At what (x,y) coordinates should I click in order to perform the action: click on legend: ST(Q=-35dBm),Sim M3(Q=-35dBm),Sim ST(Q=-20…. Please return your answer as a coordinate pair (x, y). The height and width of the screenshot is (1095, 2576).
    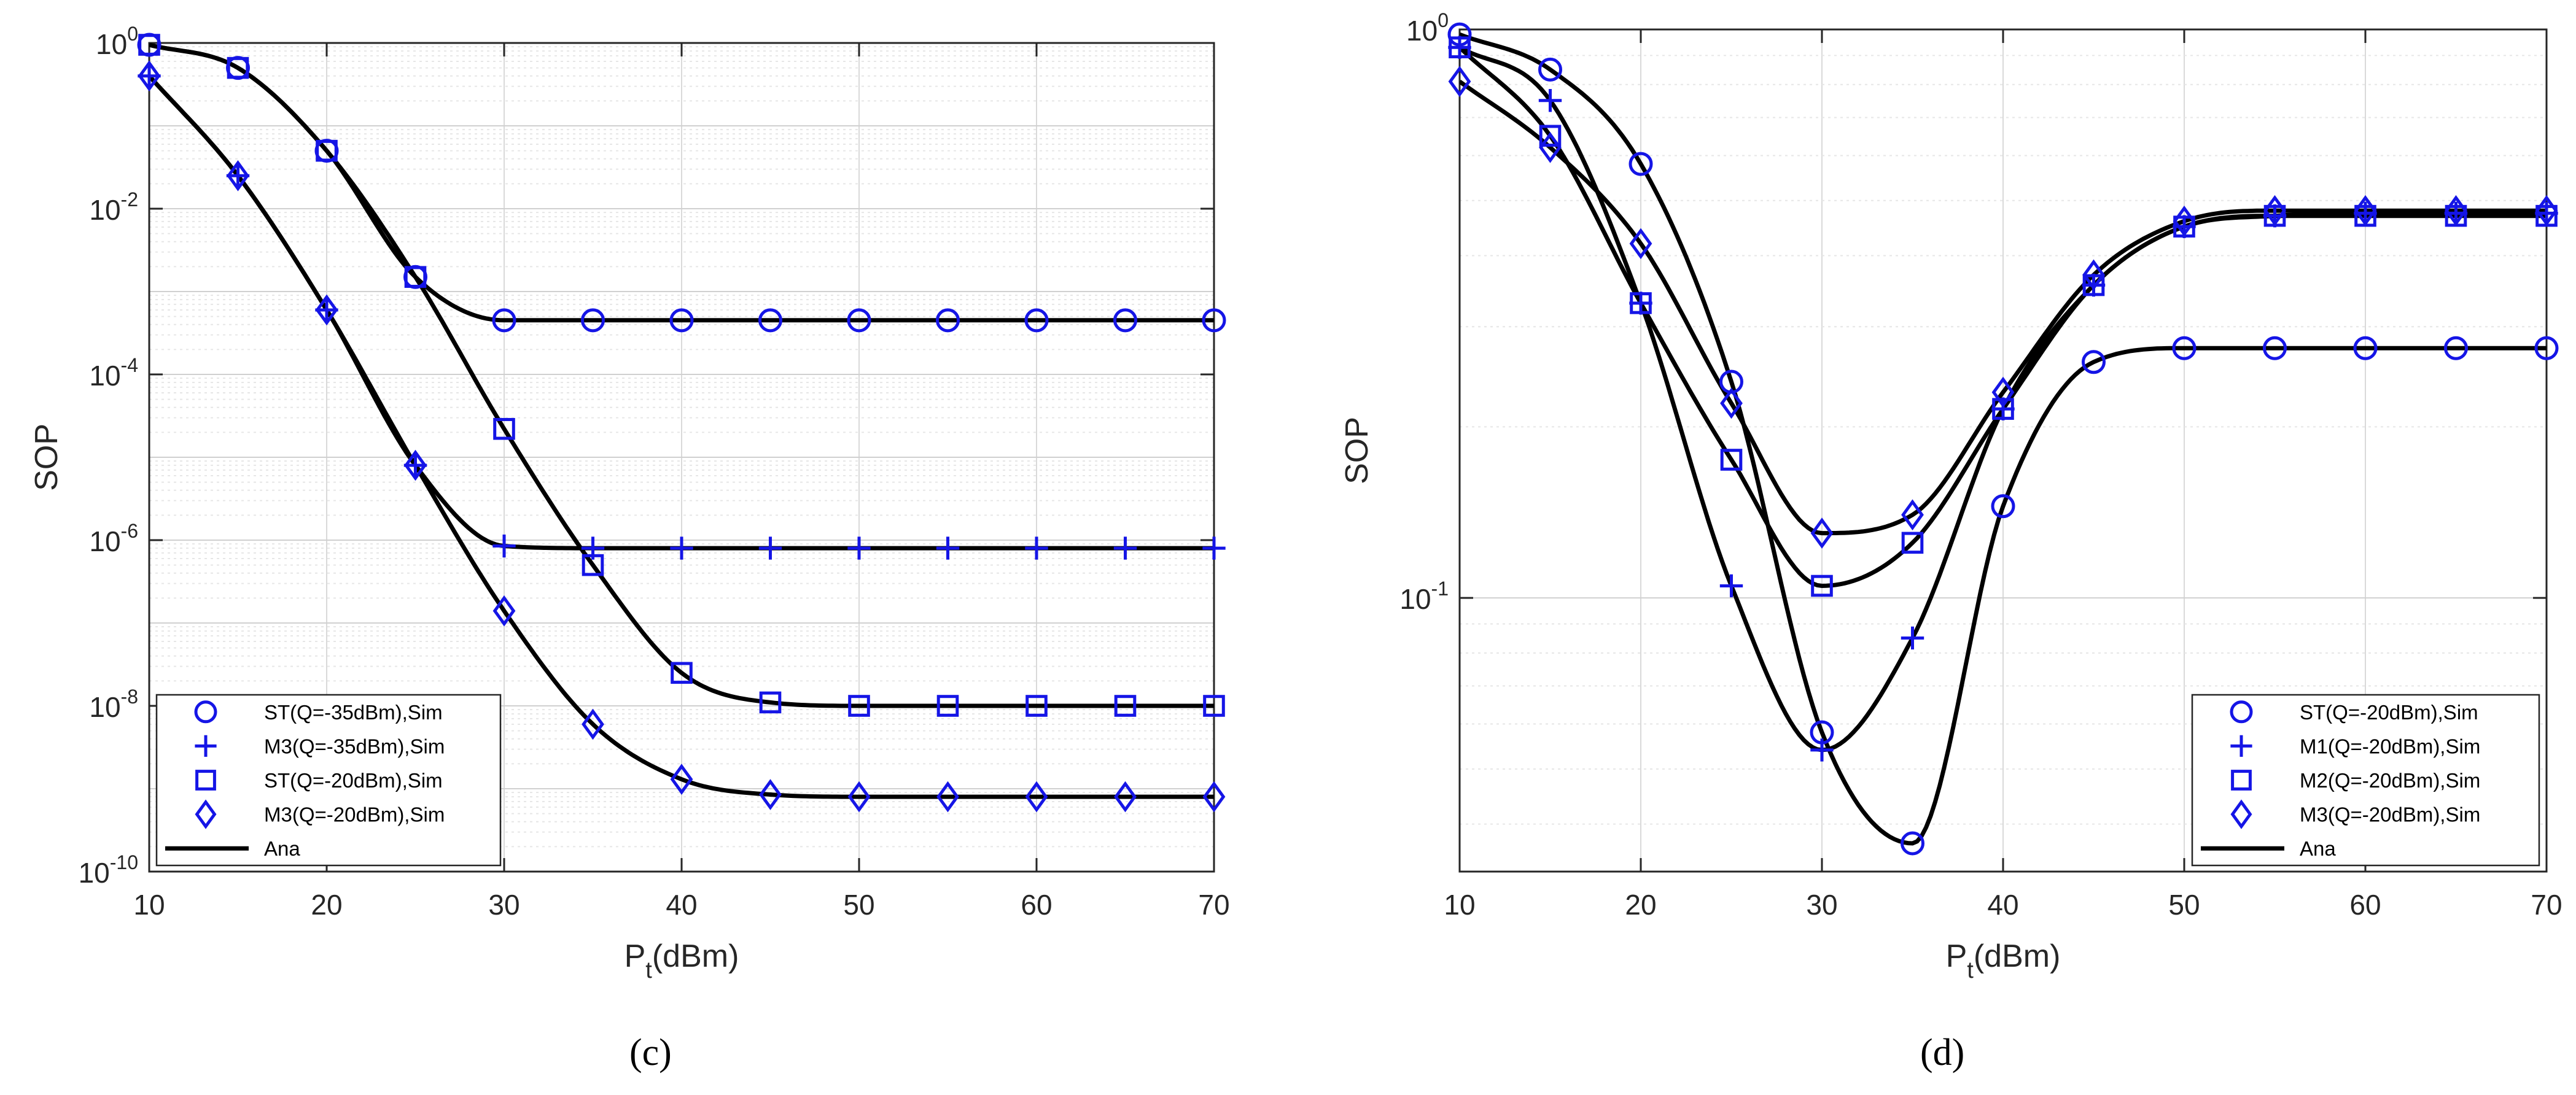
    Looking at the image, I should click on (328, 780).